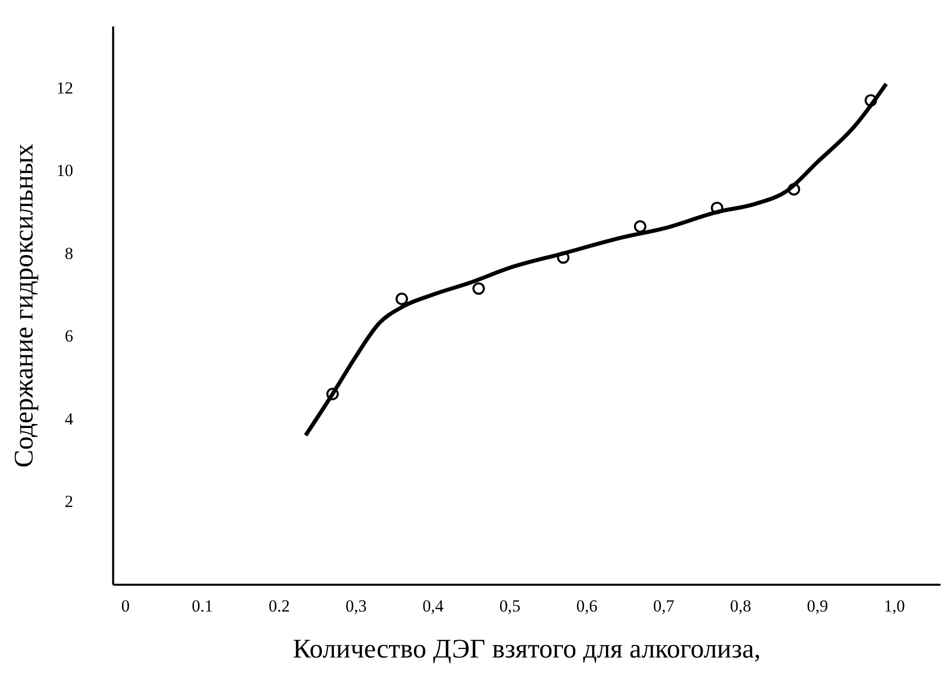 Image resolution: width=950 pixels, height=690 pixels. I want to click on y-tick-label: 12, so click(65, 88).